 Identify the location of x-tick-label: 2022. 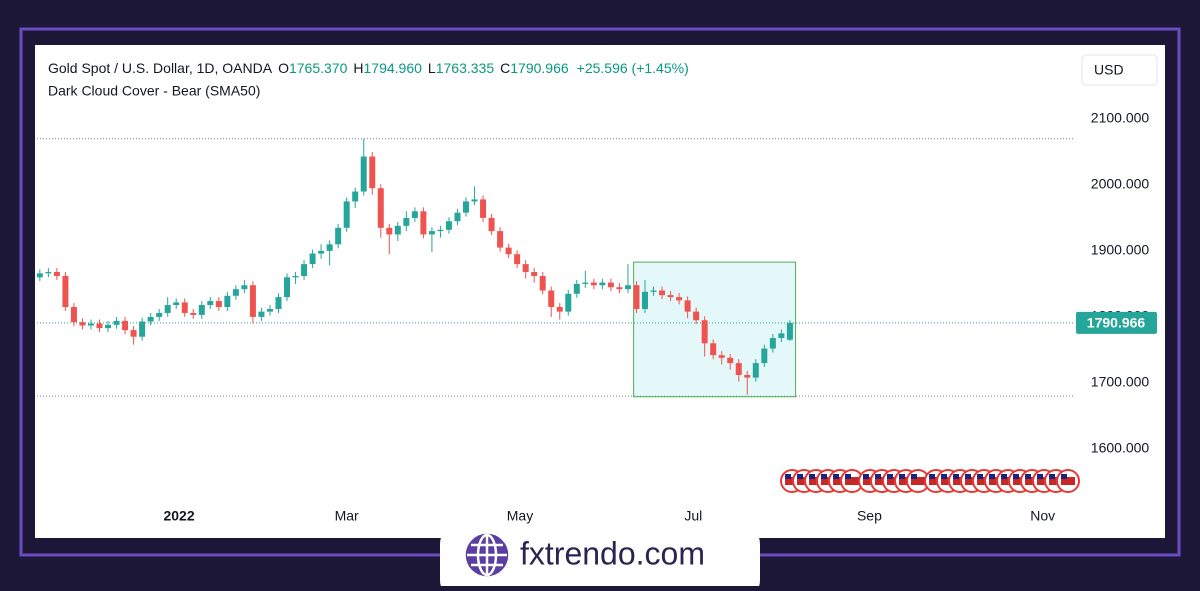
(178, 516).